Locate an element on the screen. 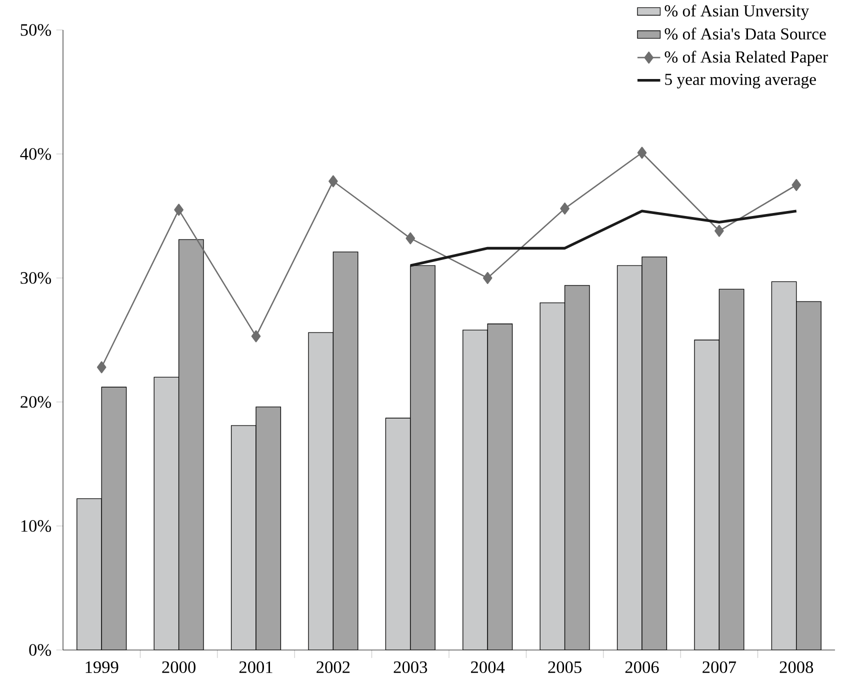 This screenshot has width=844, height=677. y-tick-label: 0% is located at coordinates (40, 650).